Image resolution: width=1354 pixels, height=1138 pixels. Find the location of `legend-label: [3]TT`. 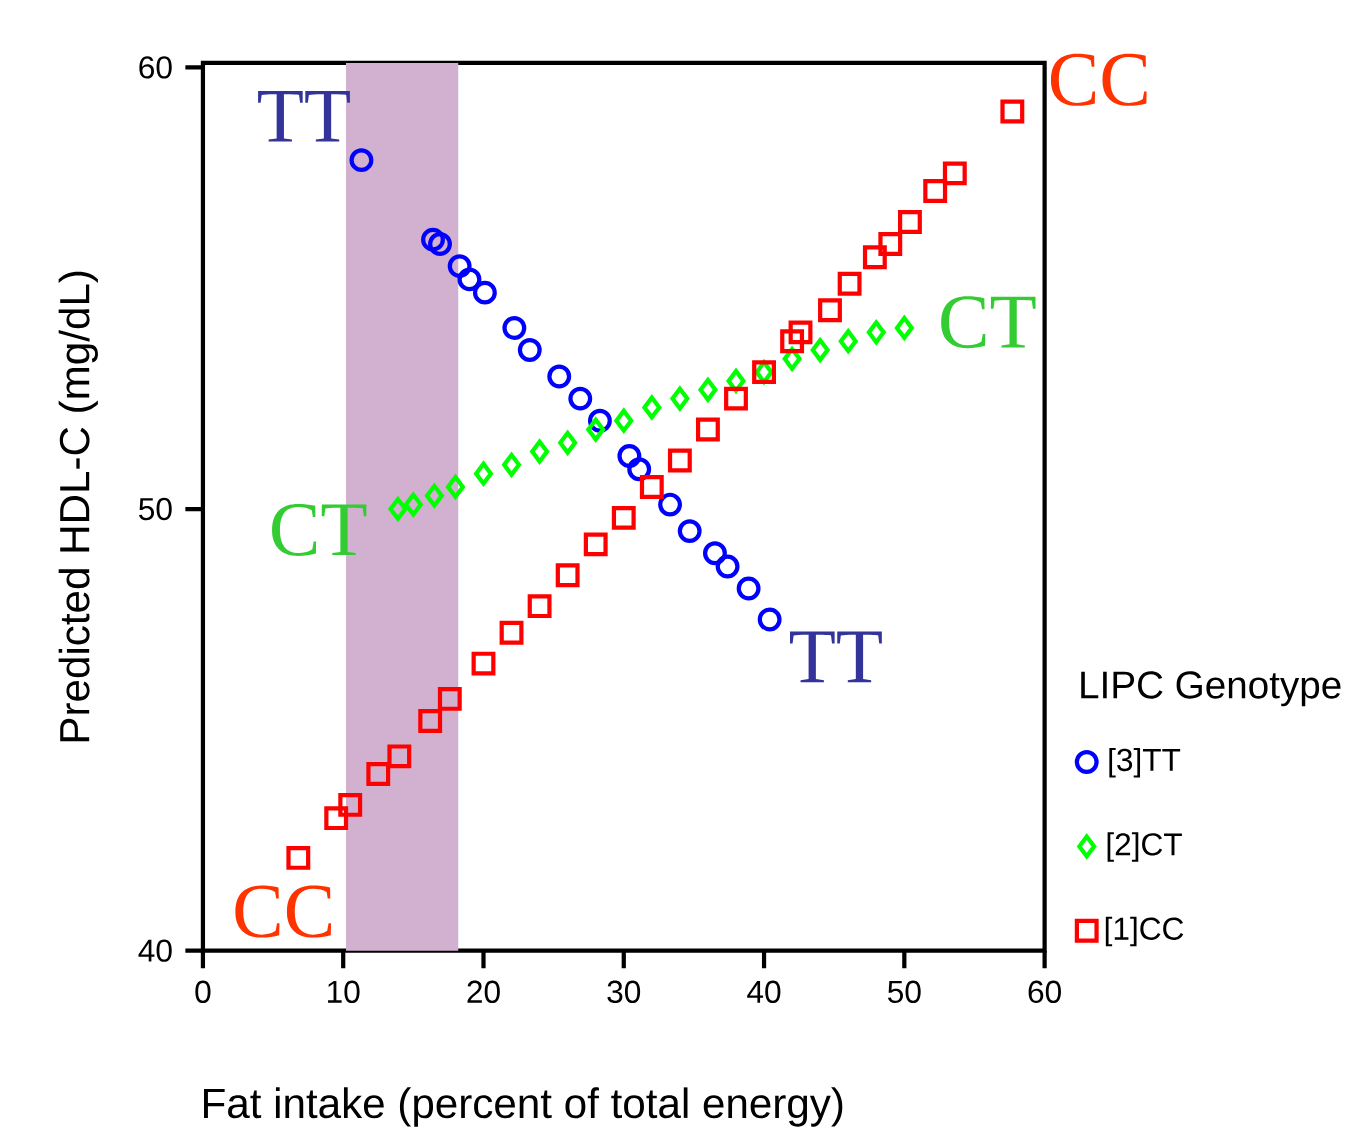

legend-label: [3]TT is located at coordinates (1145, 762).